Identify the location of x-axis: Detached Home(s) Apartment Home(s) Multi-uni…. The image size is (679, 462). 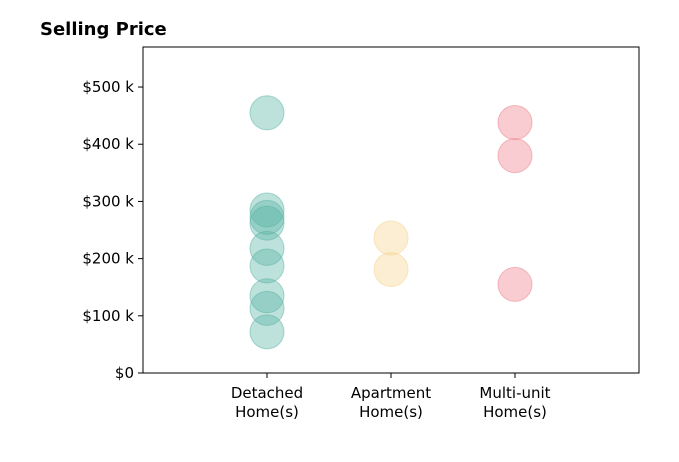
(391, 397).